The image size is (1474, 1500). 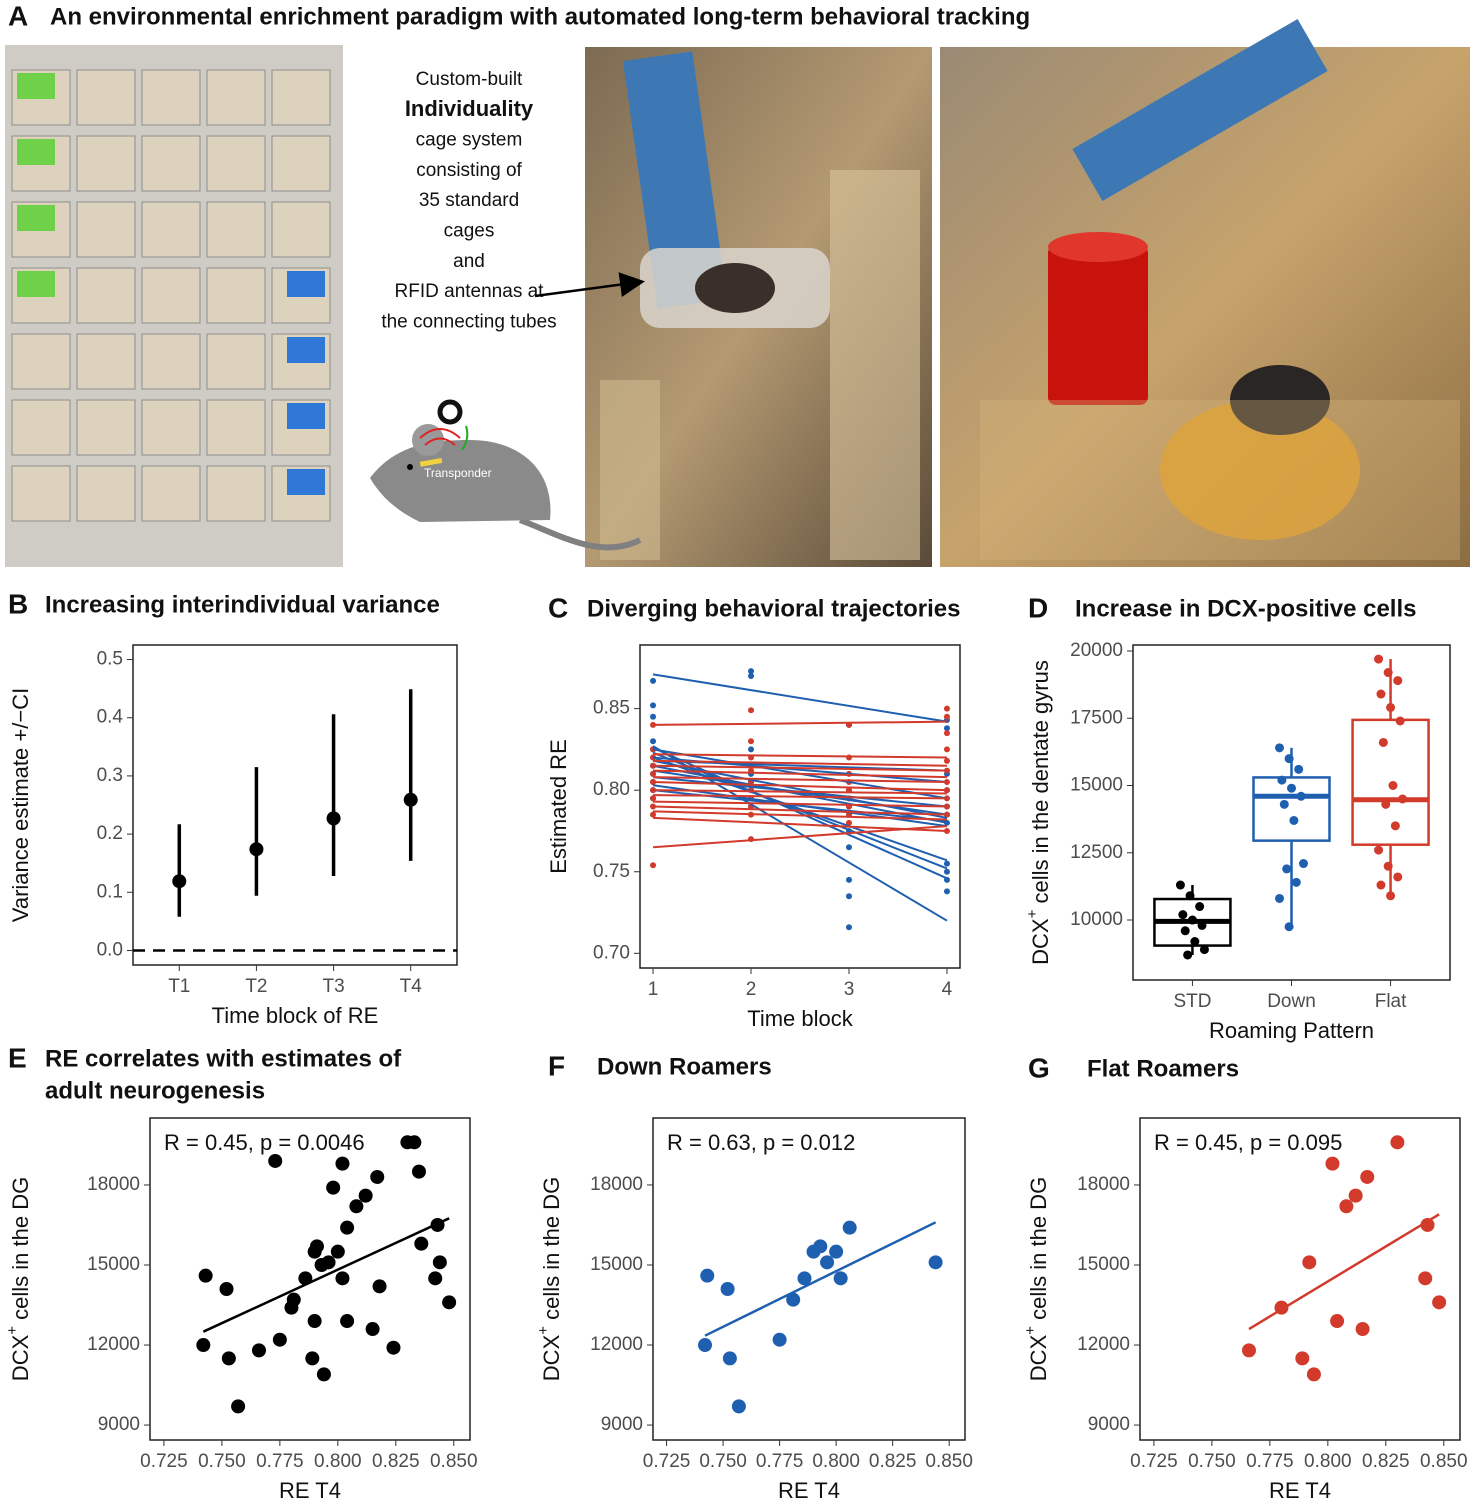 I want to click on y-tick-label: 0.3, so click(x=110, y=775).